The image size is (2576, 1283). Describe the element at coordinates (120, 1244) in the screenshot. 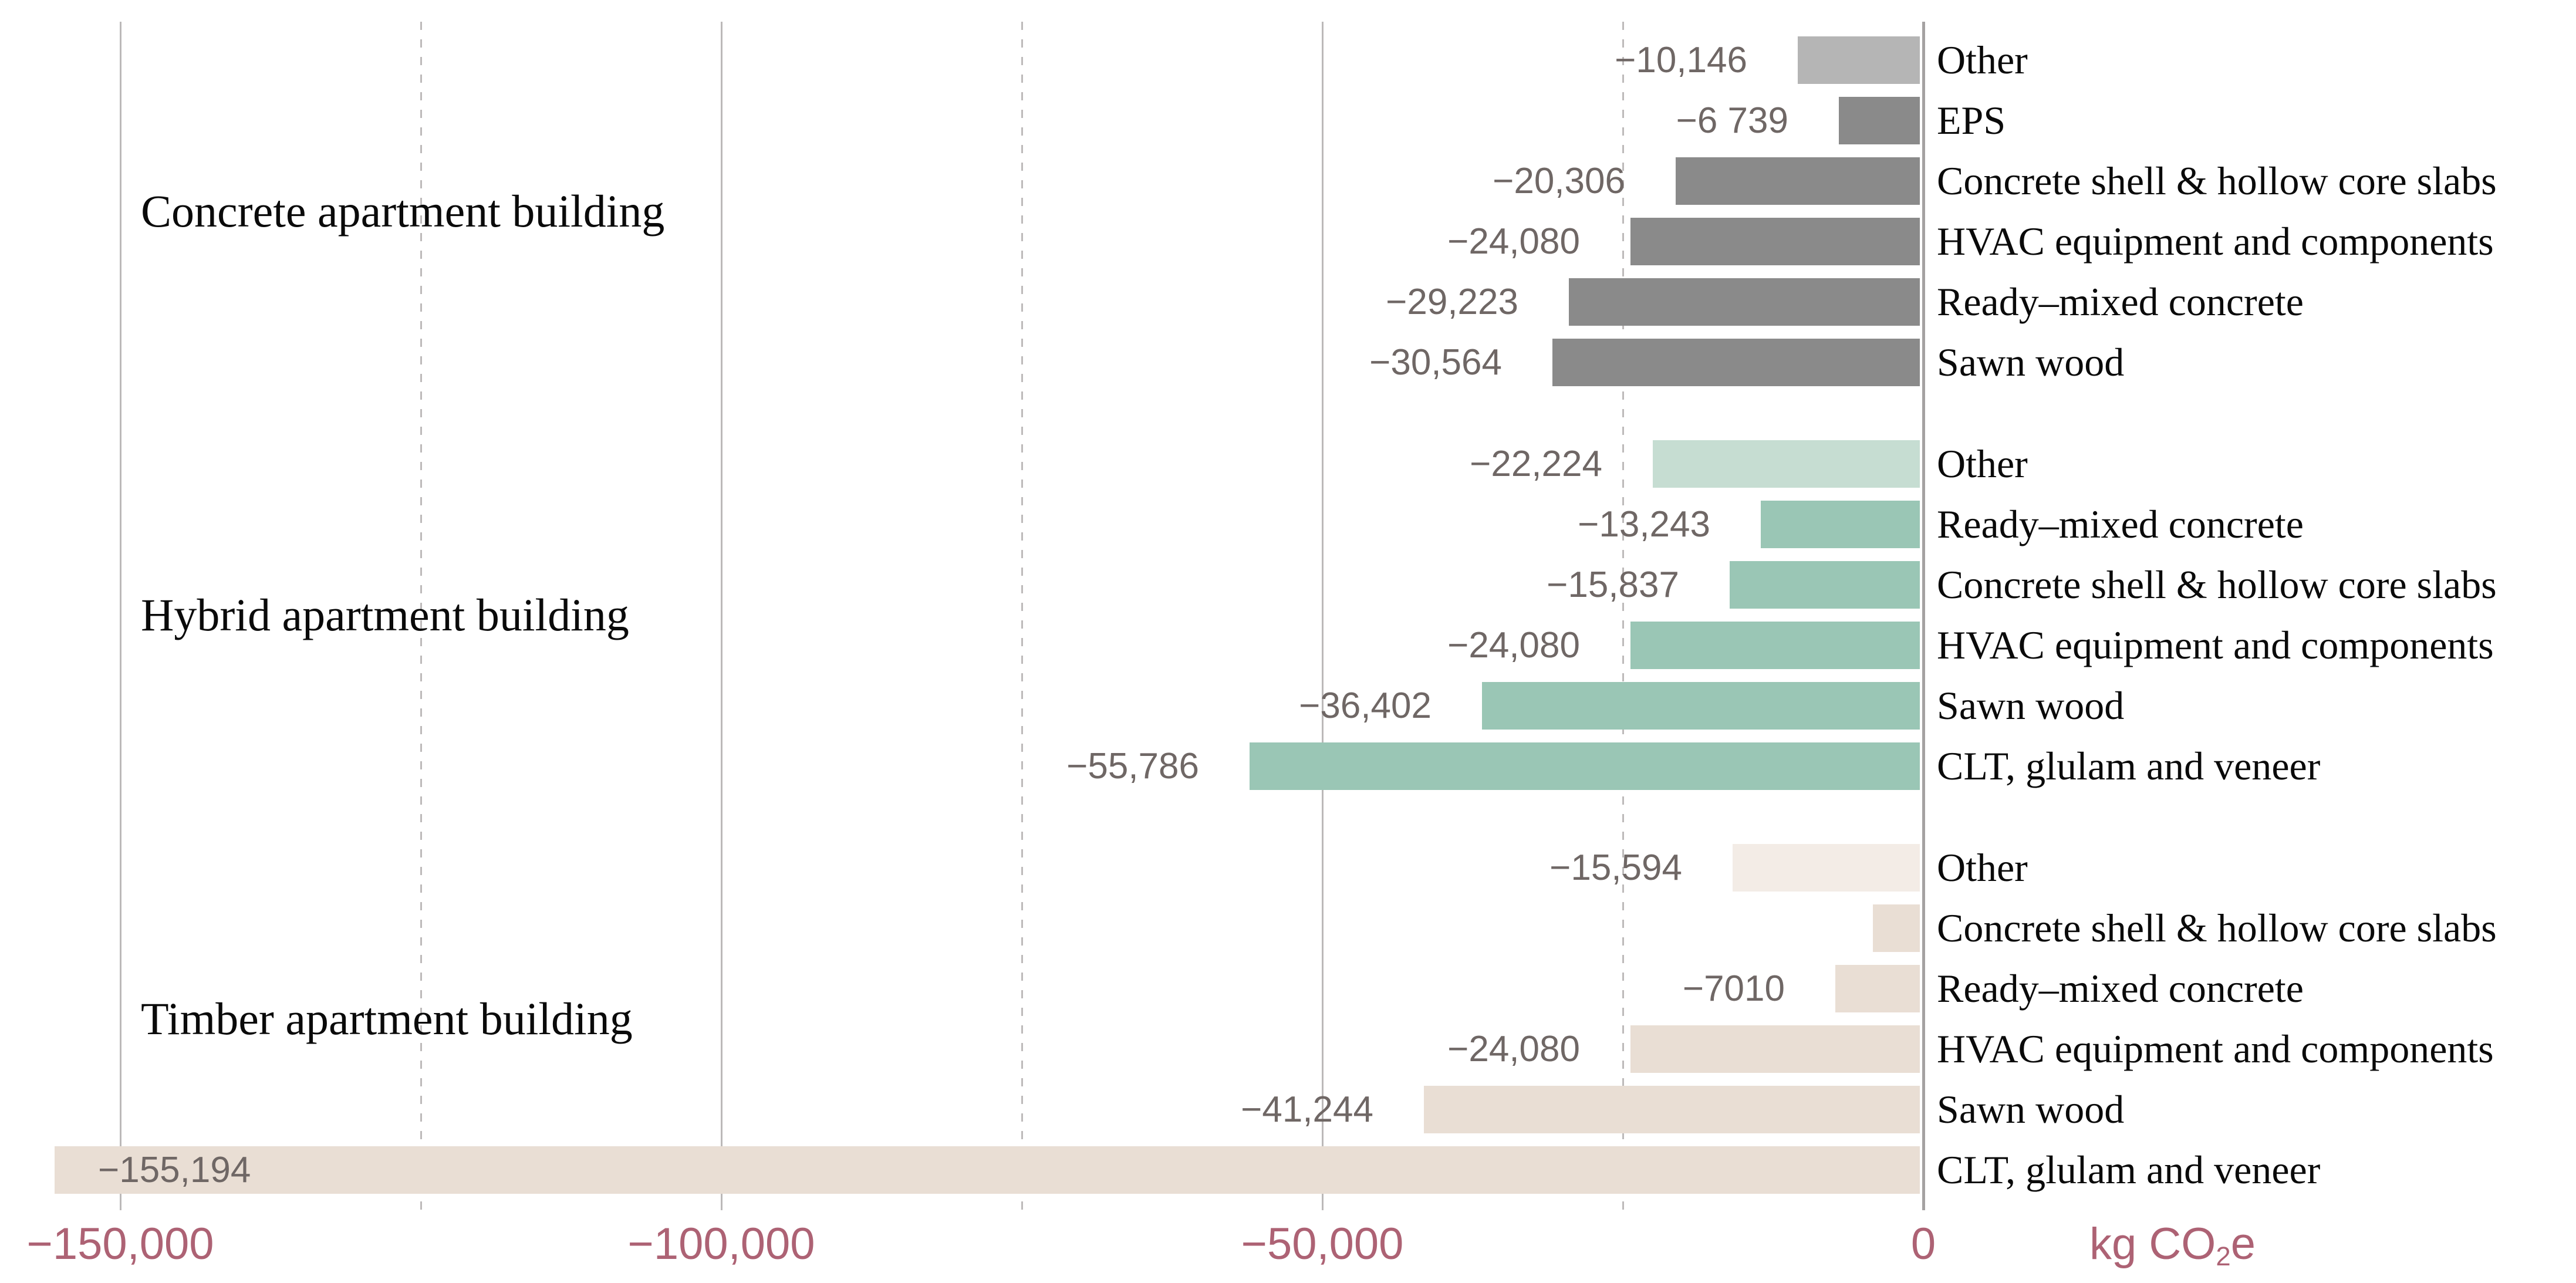

I see `x-tick-label--150000: −150,000` at that location.